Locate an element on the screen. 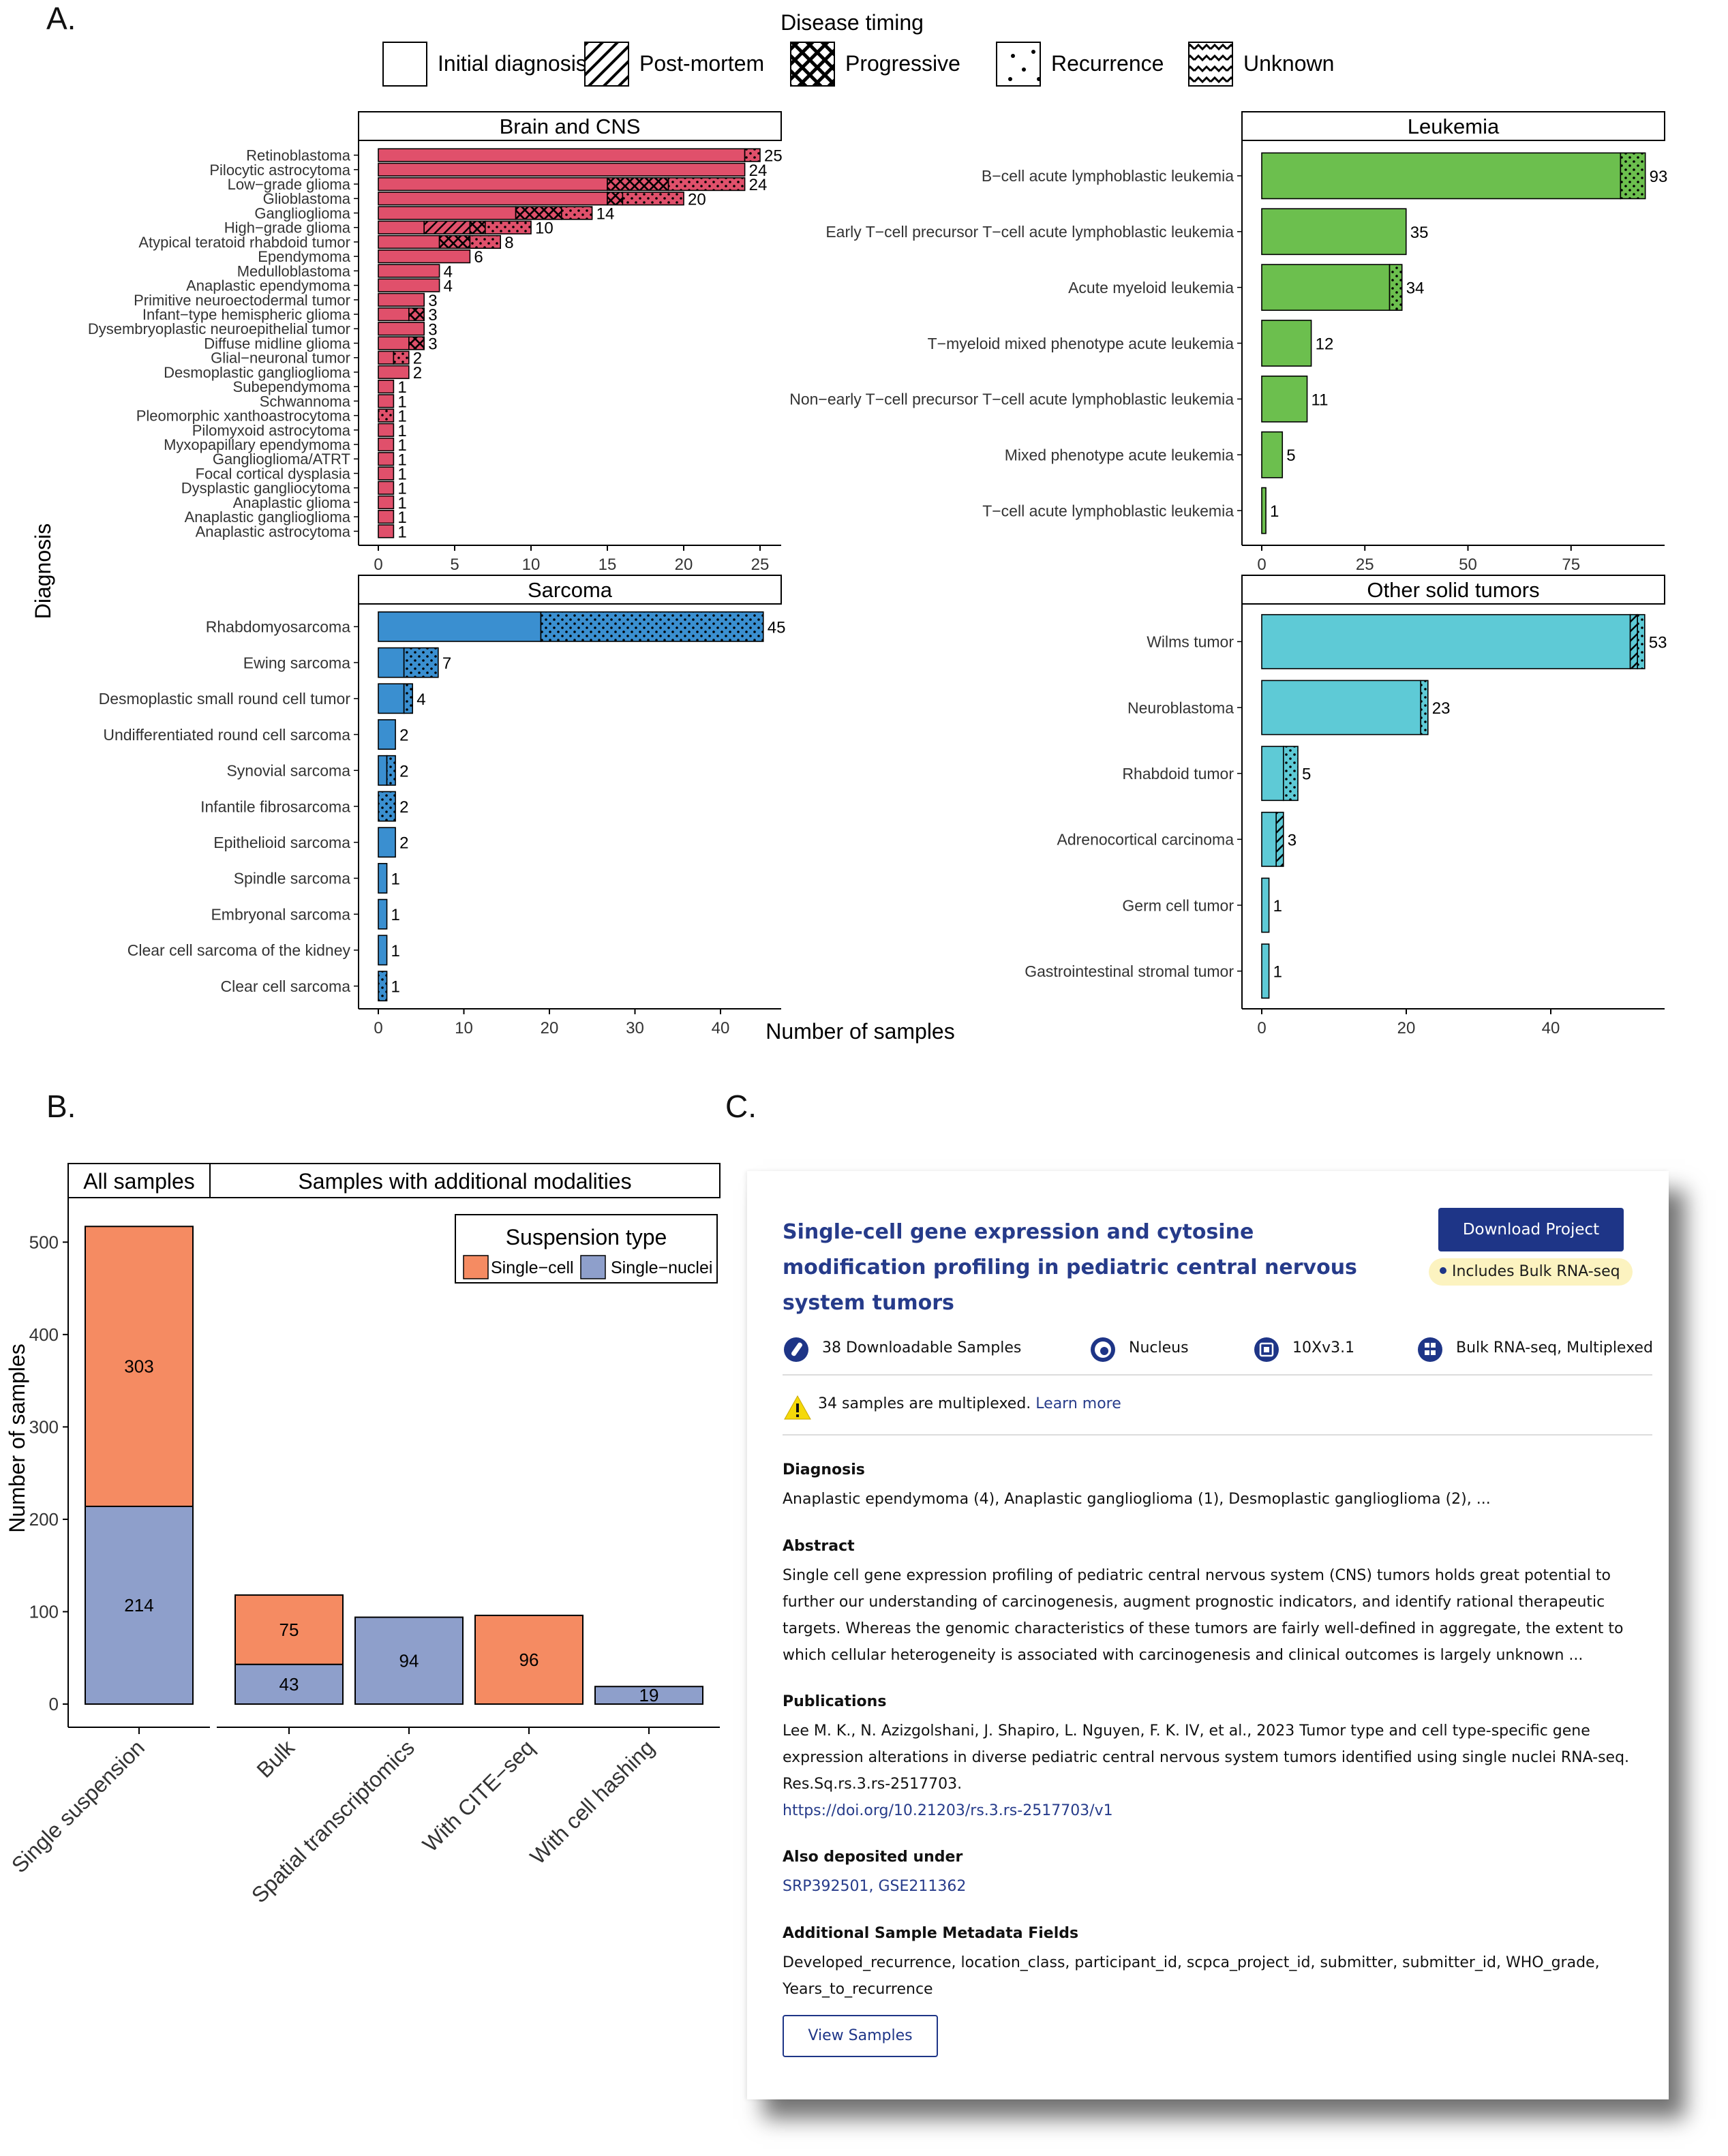  nucleus-icon is located at coordinates (1103, 1349).